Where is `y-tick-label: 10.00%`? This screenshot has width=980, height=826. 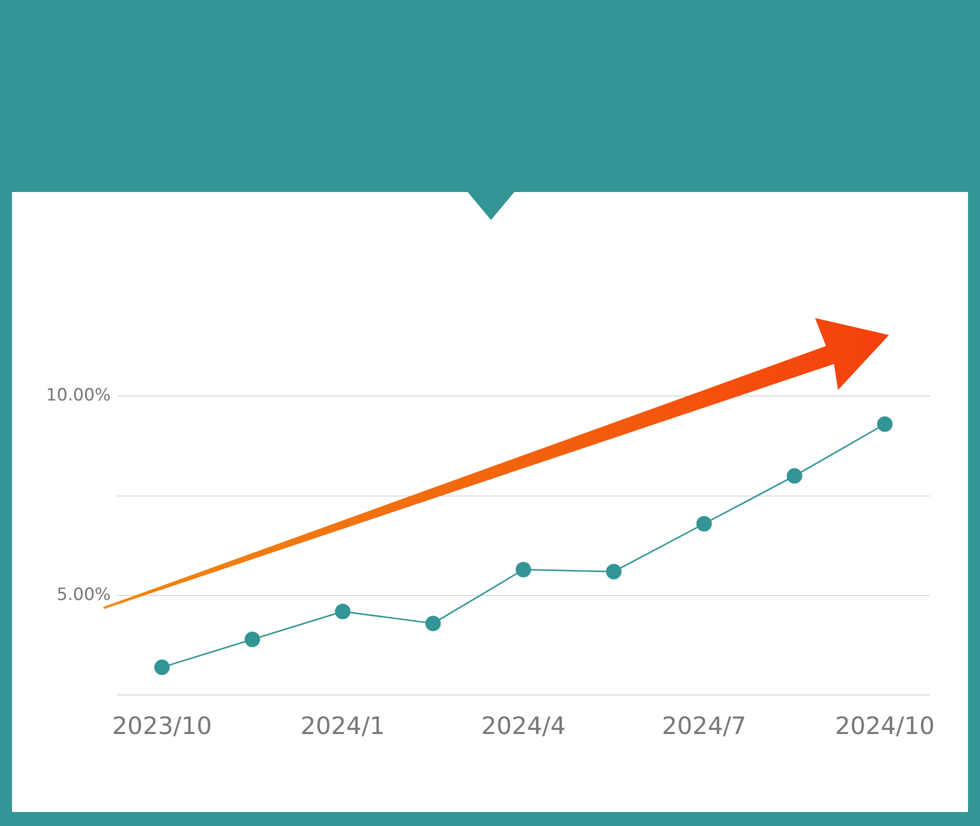 y-tick-label: 10.00% is located at coordinates (78, 396).